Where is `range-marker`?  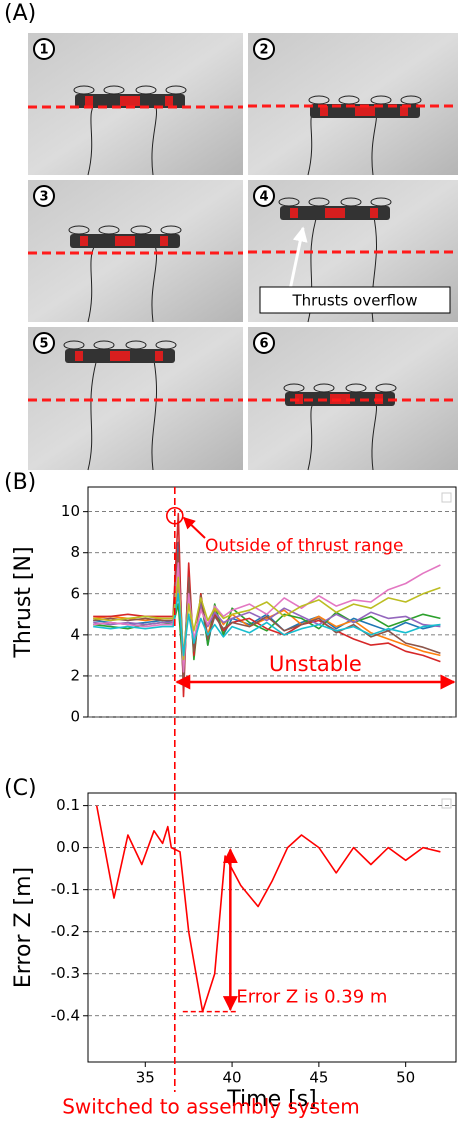 range-marker is located at coordinates (174, 515).